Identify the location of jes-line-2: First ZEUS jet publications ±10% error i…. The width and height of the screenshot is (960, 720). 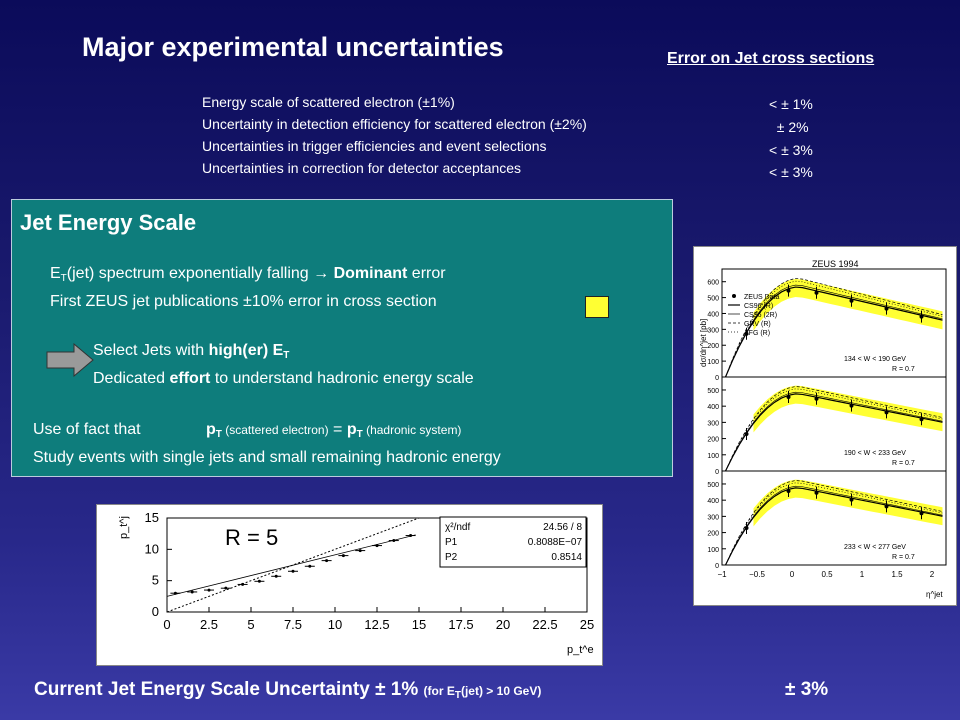
(243, 301).